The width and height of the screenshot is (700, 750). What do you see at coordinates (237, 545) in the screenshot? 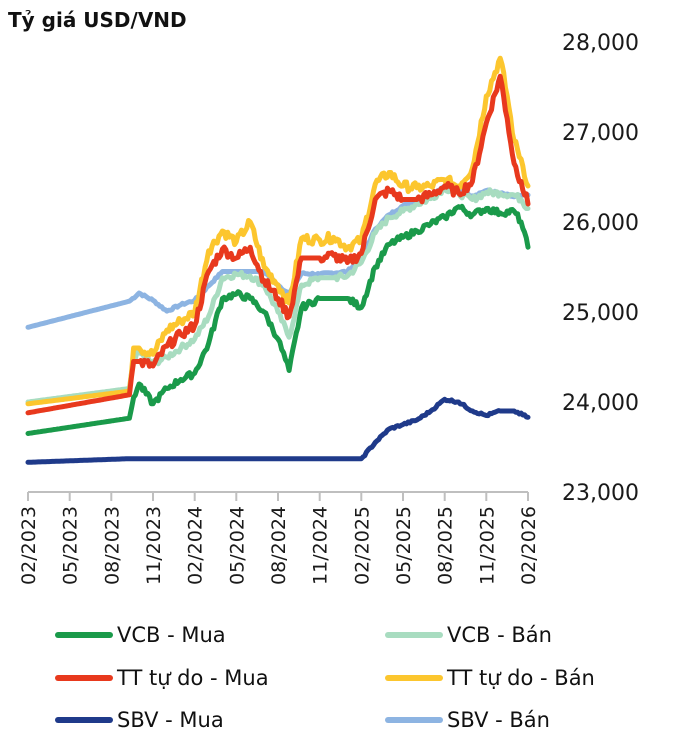
I see `x-tick-label: 05/2024` at bounding box center [237, 545].